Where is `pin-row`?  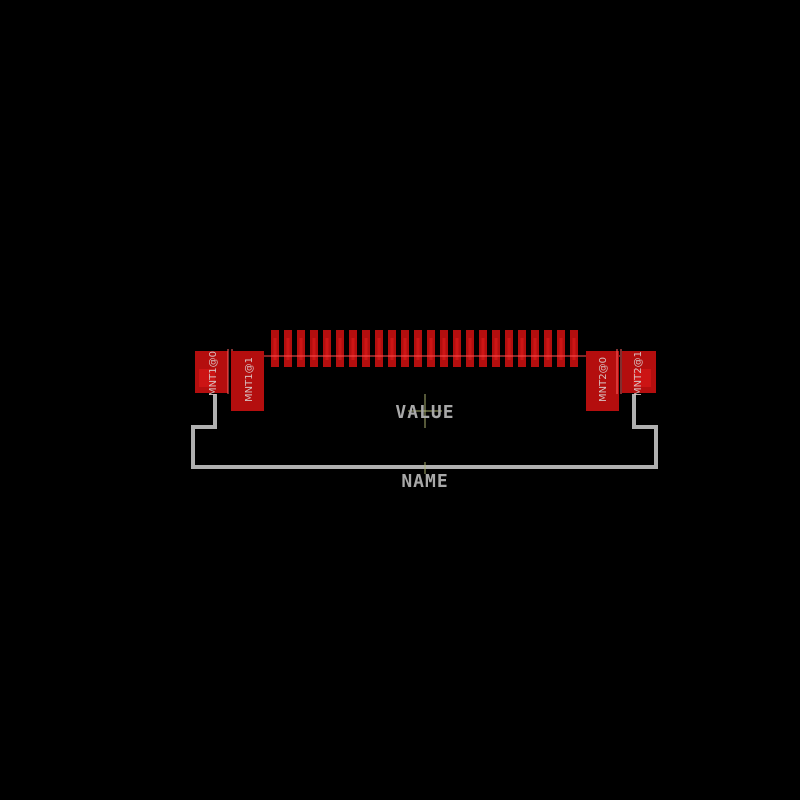 pin-row is located at coordinates (424, 348).